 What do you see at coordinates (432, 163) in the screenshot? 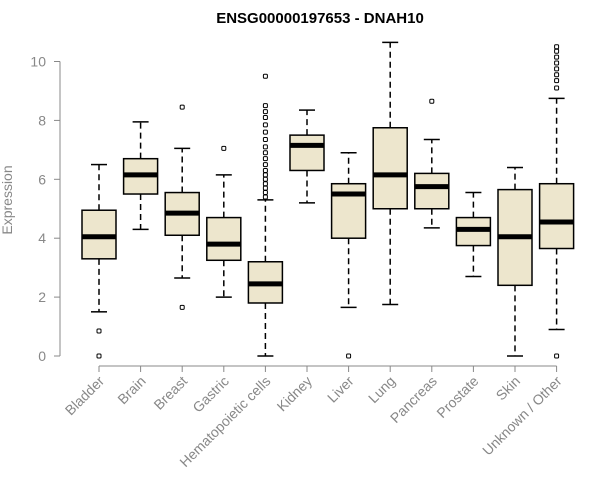
I see `box-pancreas` at bounding box center [432, 163].